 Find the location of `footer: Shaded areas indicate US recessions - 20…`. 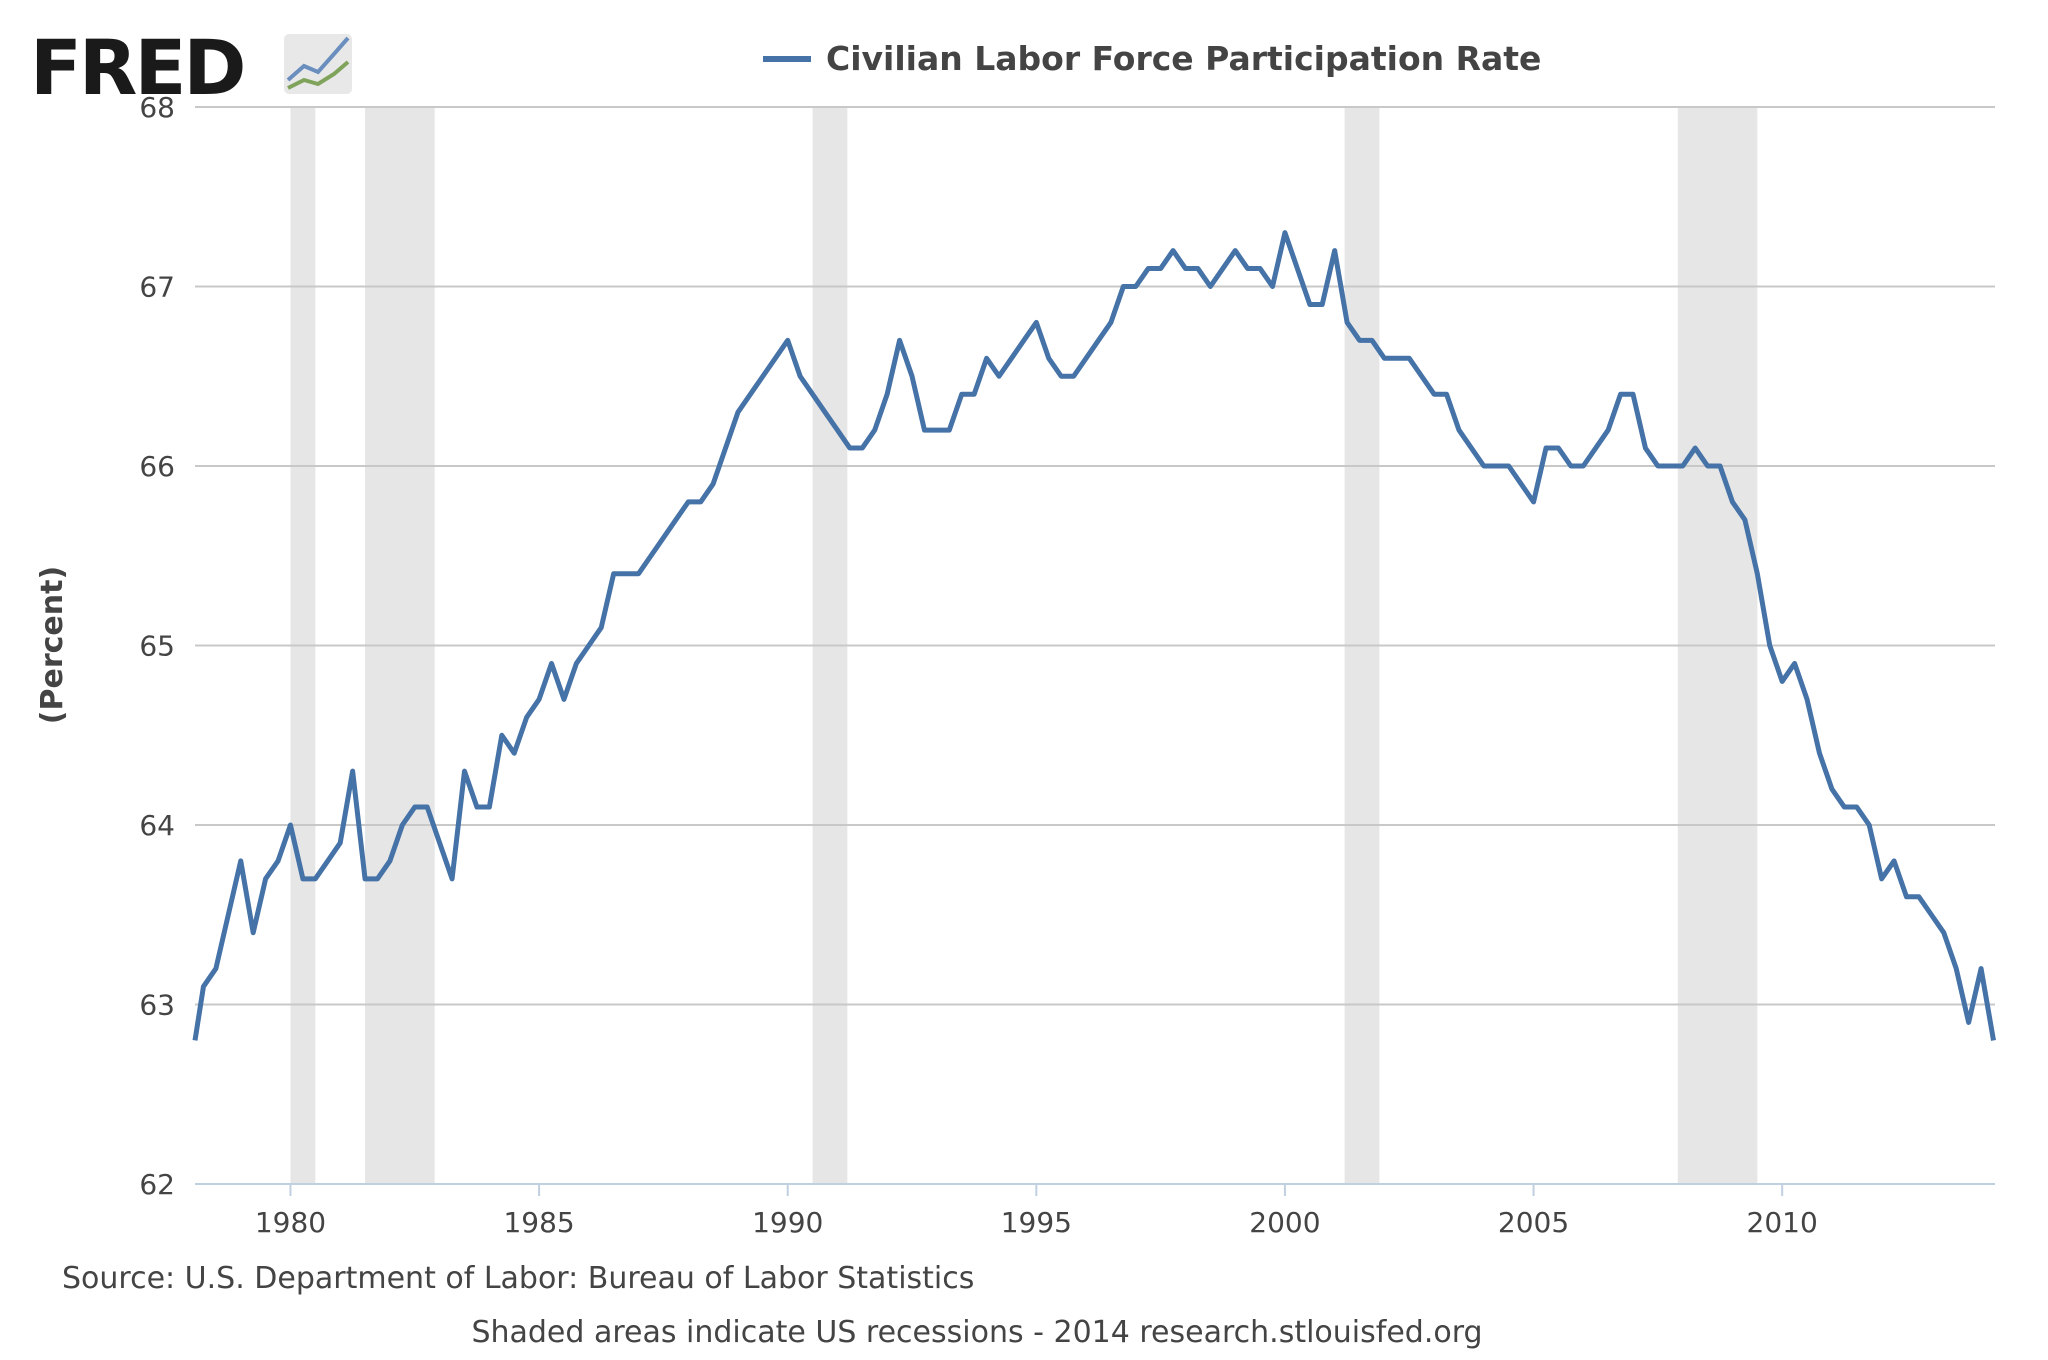

footer: Shaded areas indicate US recessions - 20… is located at coordinates (976, 1332).